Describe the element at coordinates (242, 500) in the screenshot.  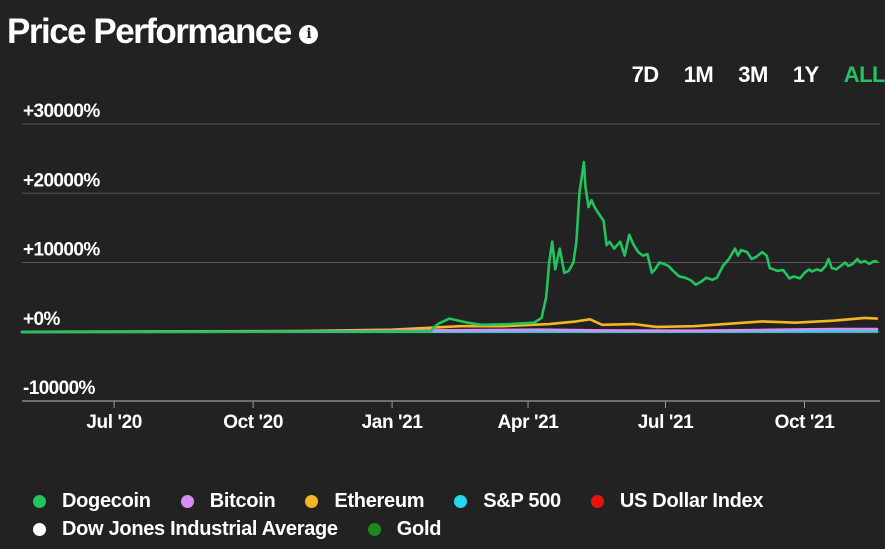
I see `legend-label: Bitcoin` at that location.